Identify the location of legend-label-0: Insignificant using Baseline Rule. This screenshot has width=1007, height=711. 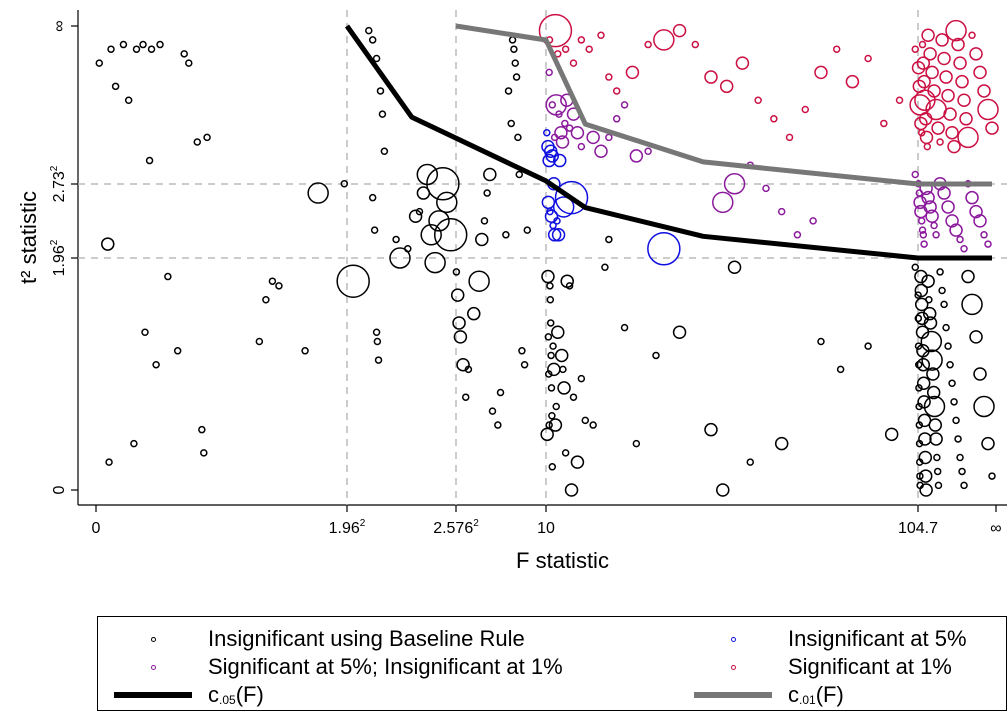
(366, 638).